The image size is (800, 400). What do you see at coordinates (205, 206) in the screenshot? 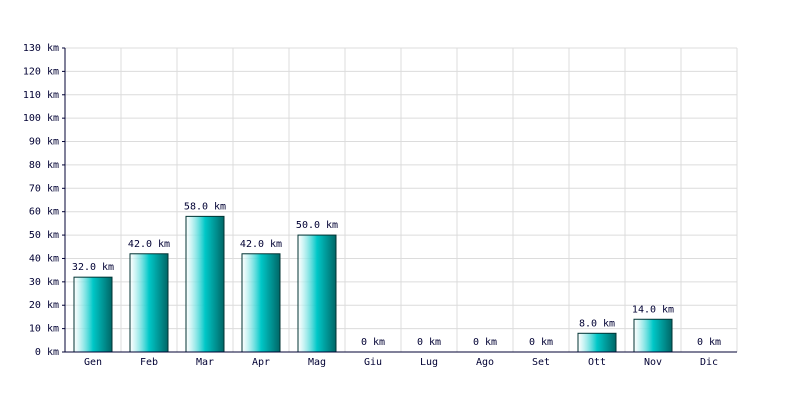
I see `value-label: 58.0 km` at bounding box center [205, 206].